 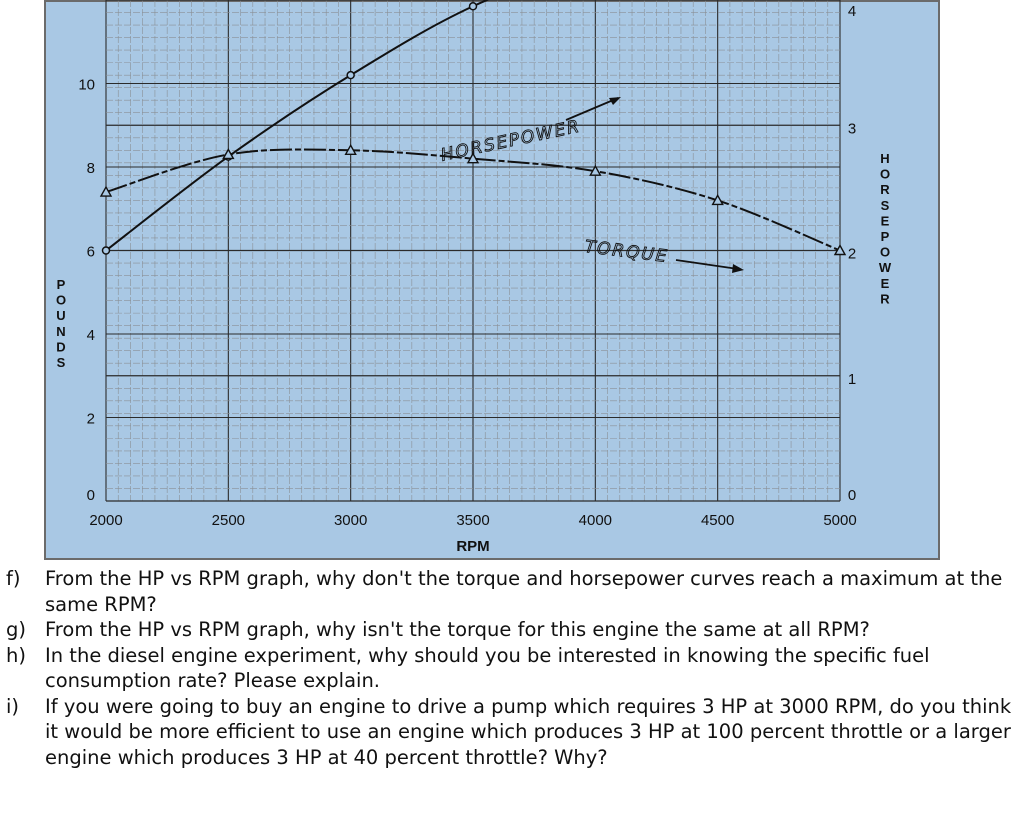 What do you see at coordinates (13, 578) in the screenshot?
I see `question-label: f)` at bounding box center [13, 578].